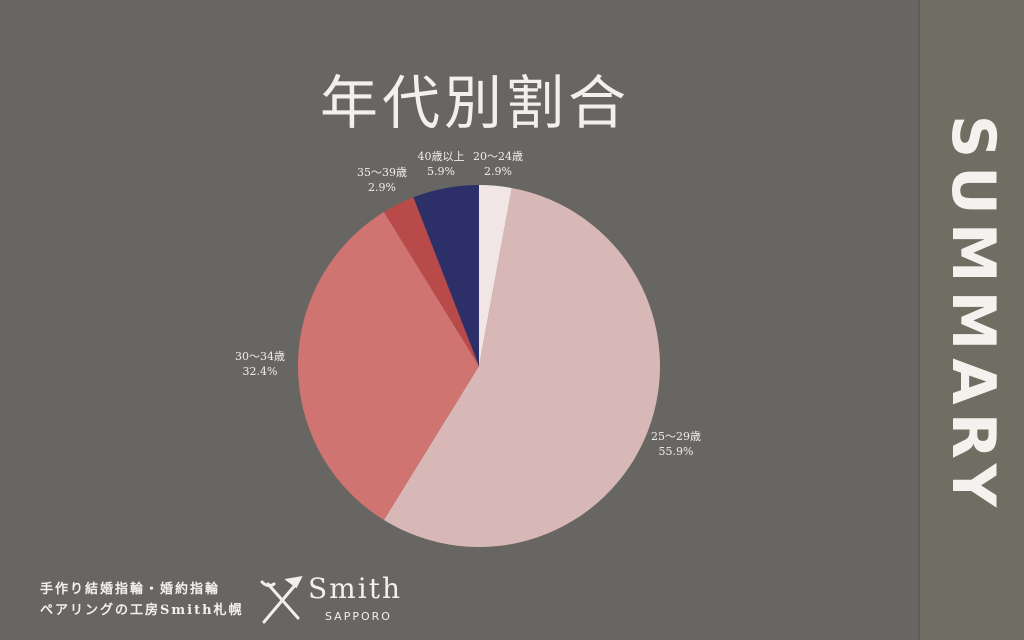  Describe the element at coordinates (382, 172) in the screenshot. I see `slice-category-label: 35〜39歳` at that location.